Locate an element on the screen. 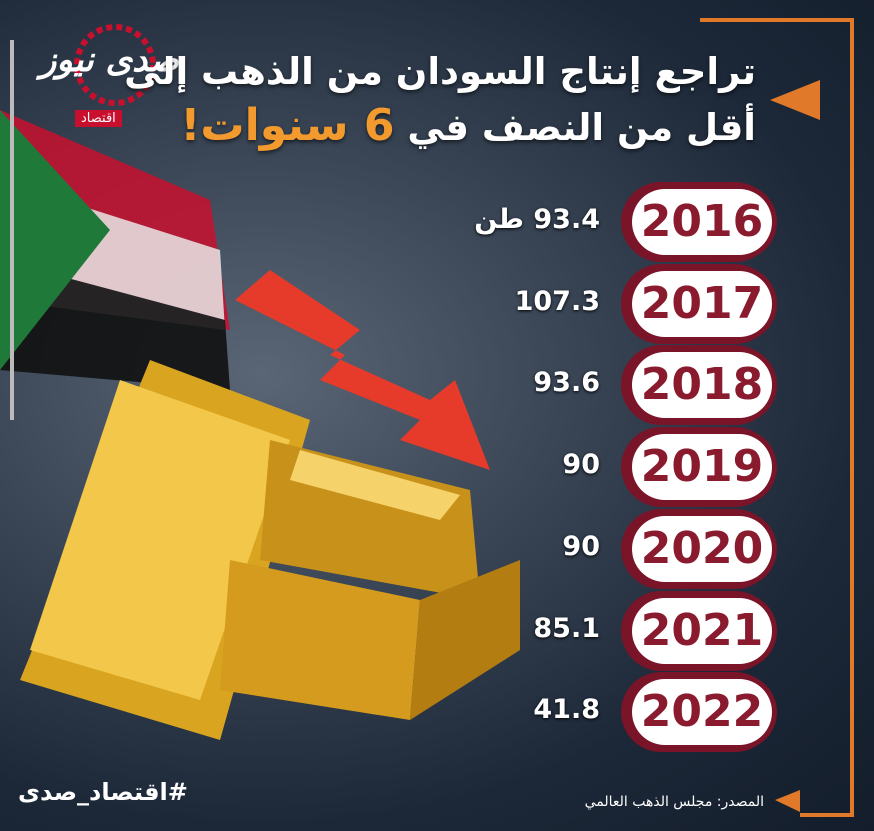  production-value: 41.8 is located at coordinates (566, 710).